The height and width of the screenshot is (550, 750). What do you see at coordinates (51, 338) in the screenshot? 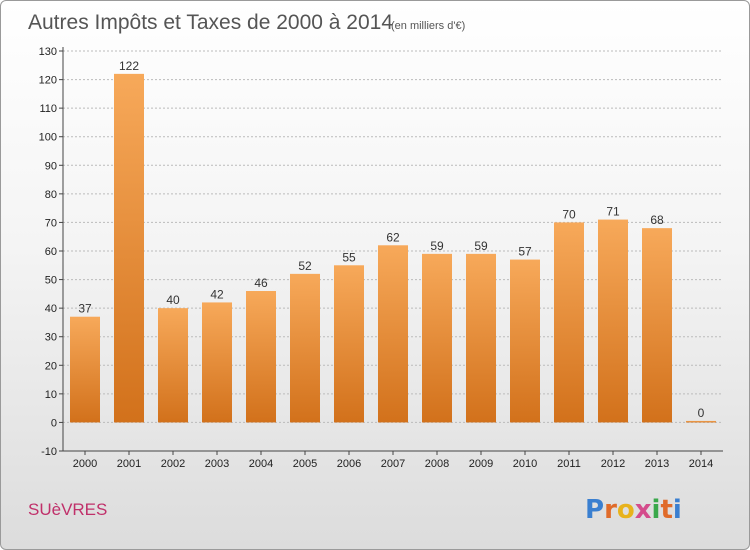
I see `y-tick-label: 30` at bounding box center [51, 338].